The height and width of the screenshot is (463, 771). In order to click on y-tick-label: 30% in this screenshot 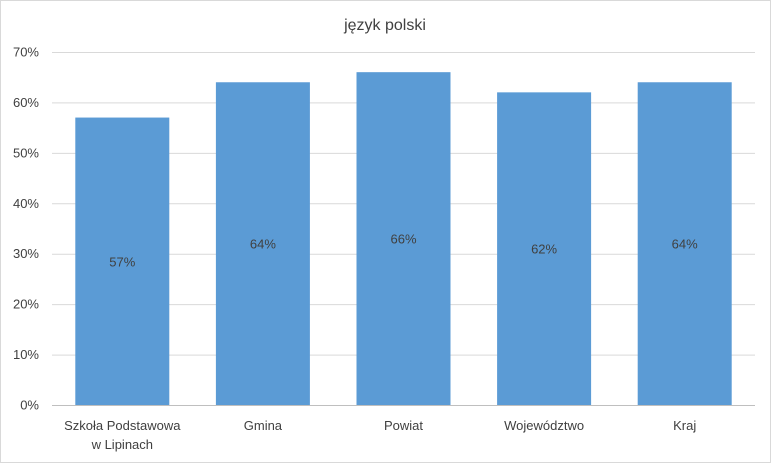, I will do `click(26, 253)`.